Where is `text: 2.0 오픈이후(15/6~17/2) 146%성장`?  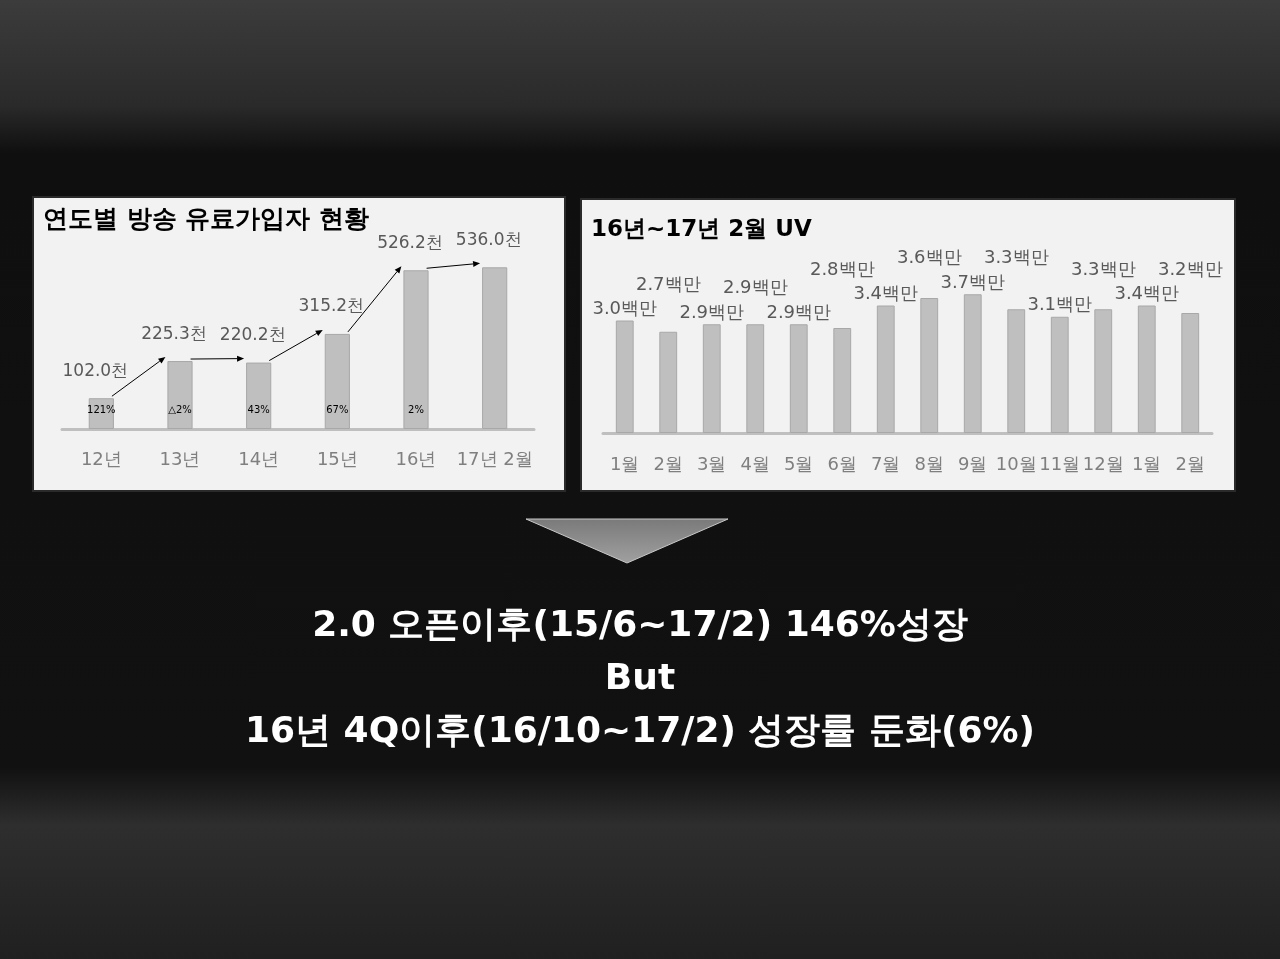
text: 2.0 오픈이후(15/6~17/2) 146%성장 is located at coordinates (640, 624).